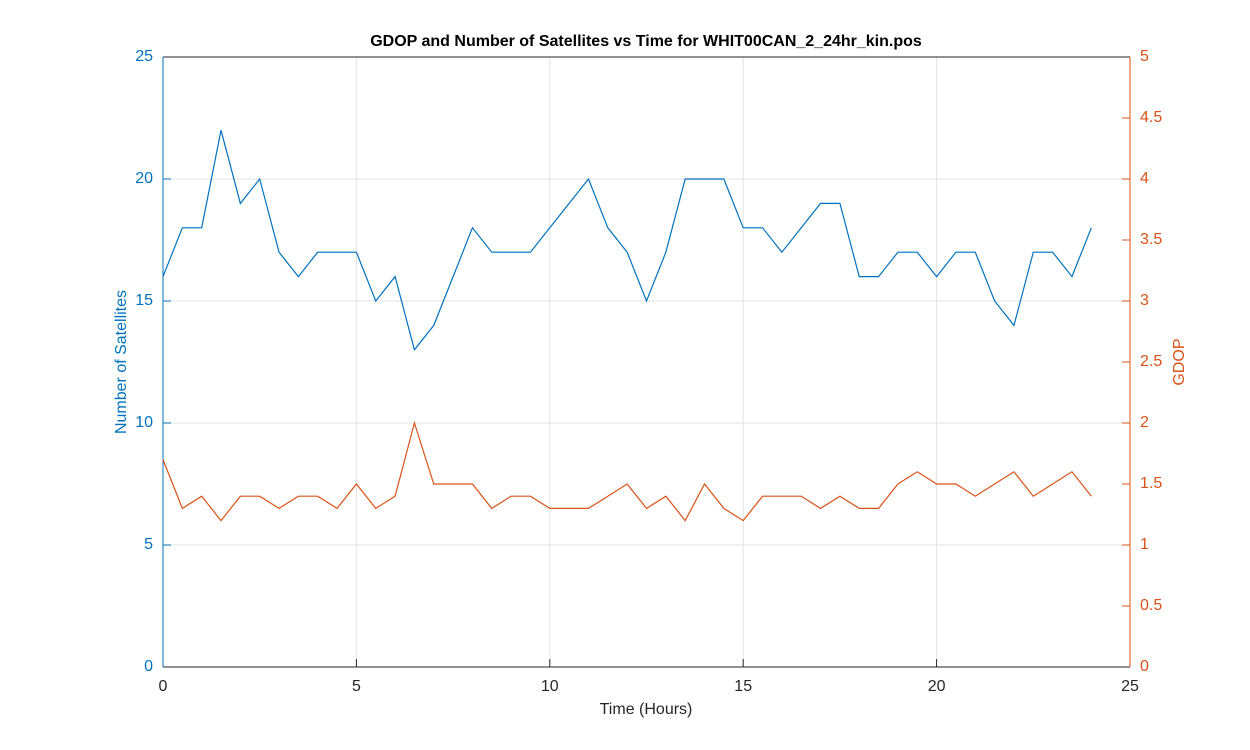 The image size is (1250, 750). Describe the element at coordinates (627, 471) in the screenshot. I see `series-line` at that location.